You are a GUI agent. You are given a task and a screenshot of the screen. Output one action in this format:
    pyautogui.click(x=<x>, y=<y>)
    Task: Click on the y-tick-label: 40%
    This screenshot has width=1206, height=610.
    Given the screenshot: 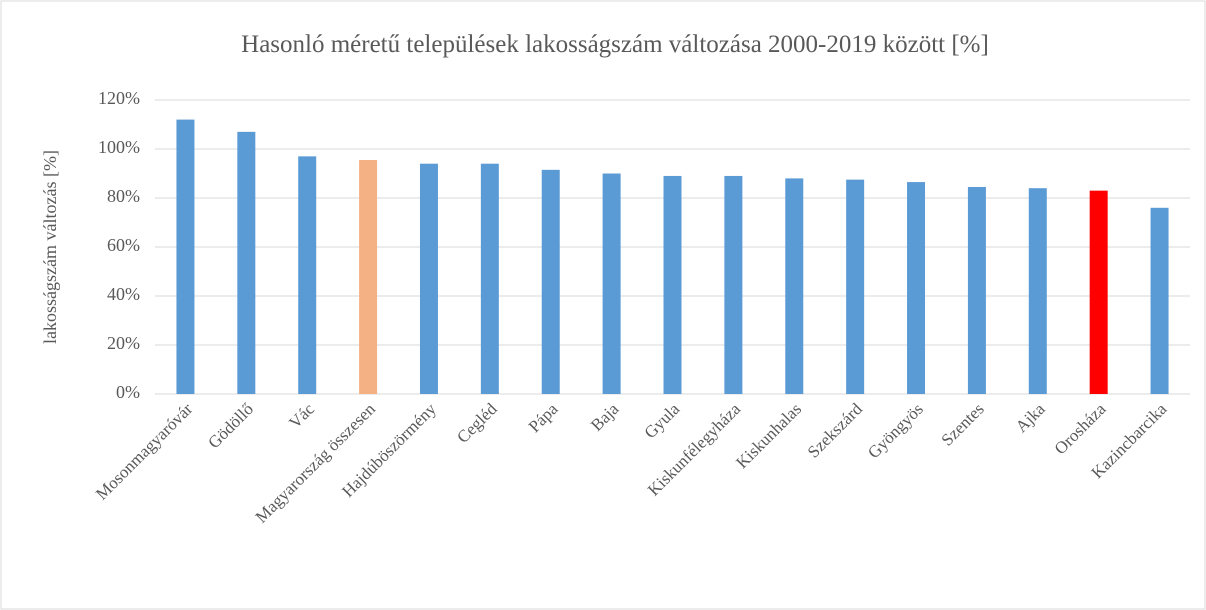 What is the action you would take?
    pyautogui.click(x=123, y=294)
    